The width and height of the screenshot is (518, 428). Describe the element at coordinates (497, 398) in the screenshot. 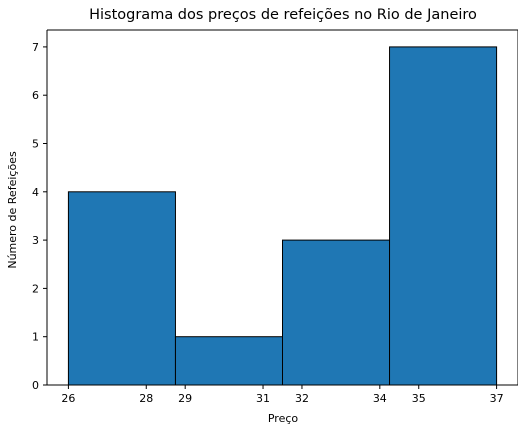

I see `x-tick-label: 37` at that location.